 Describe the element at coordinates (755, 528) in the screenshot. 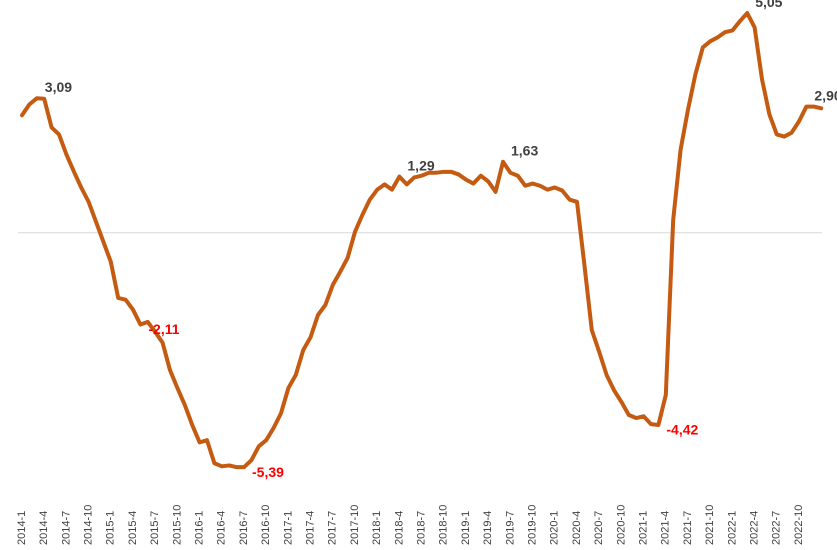

I see `x-tick-label: 2022-4` at that location.